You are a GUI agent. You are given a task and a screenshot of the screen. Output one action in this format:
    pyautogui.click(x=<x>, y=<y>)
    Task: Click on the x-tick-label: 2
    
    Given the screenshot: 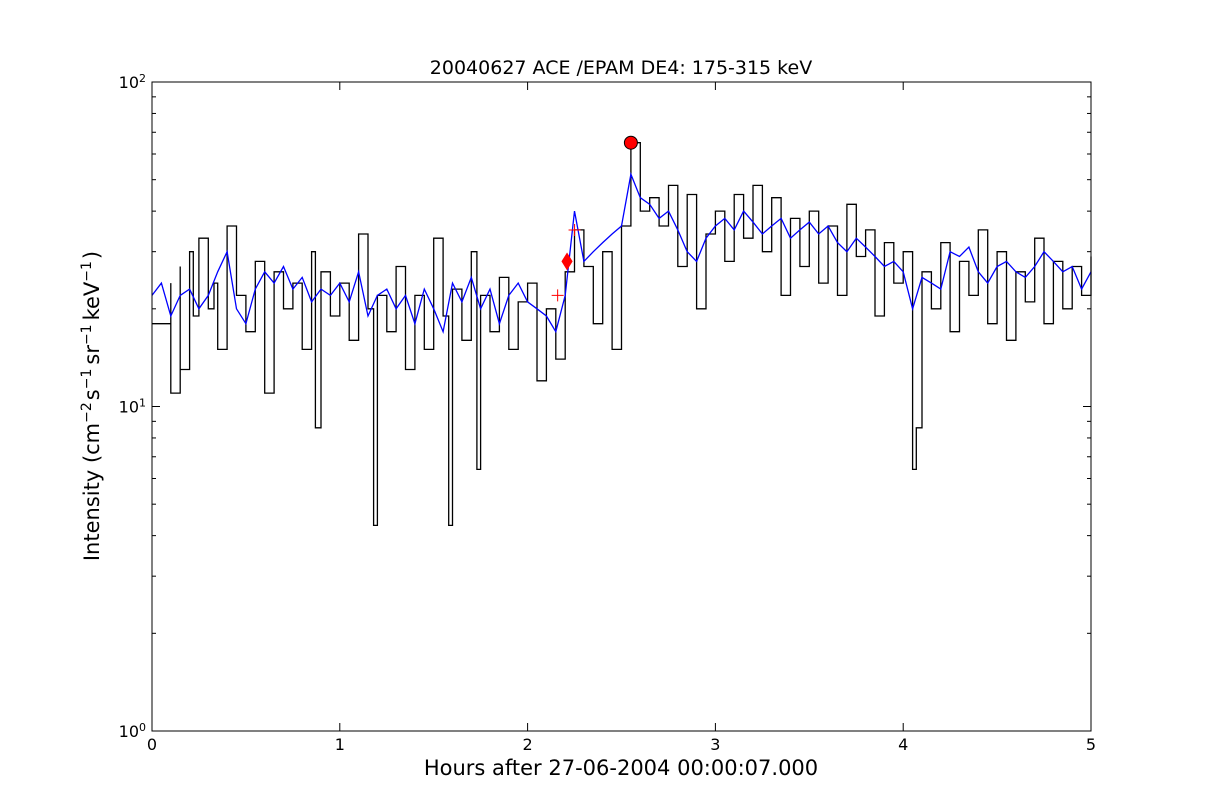 What is the action you would take?
    pyautogui.click(x=528, y=744)
    